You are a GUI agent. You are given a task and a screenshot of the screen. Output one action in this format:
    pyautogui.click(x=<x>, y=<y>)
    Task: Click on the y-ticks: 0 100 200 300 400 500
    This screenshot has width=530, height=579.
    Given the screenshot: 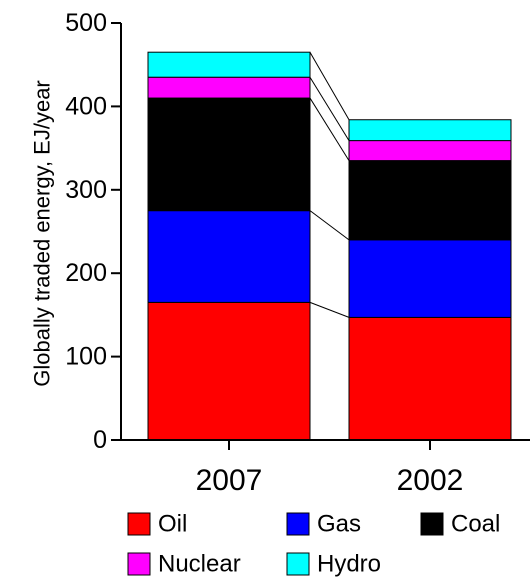 What is the action you would take?
    pyautogui.click(x=93, y=231)
    